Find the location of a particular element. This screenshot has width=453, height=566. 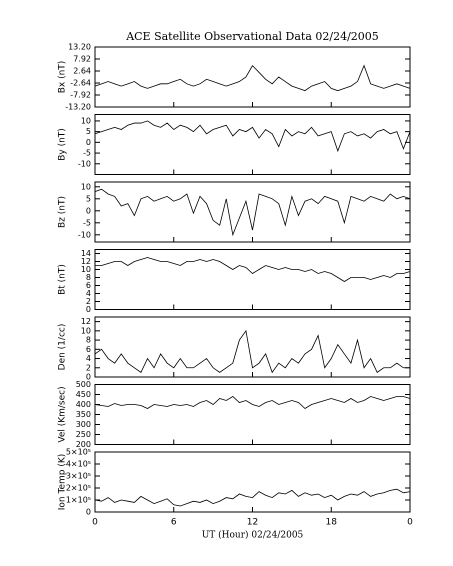

x-tick-label: 12 is located at coordinates (252, 523).